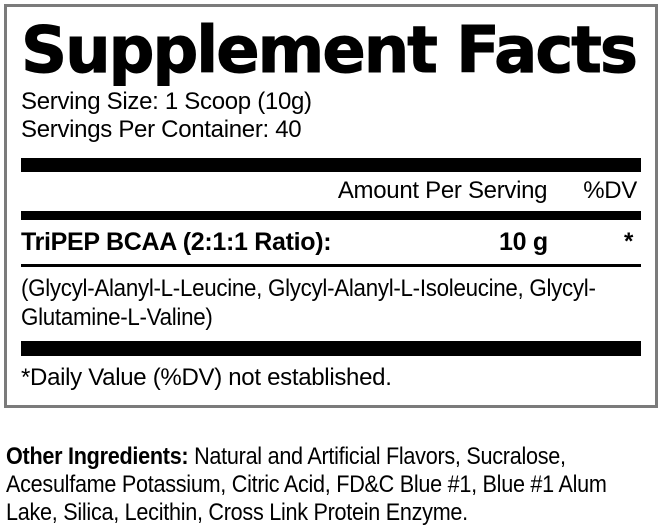 This screenshot has width=664, height=527. Describe the element at coordinates (331, 265) in the screenshot. I see `divider-thin` at that location.